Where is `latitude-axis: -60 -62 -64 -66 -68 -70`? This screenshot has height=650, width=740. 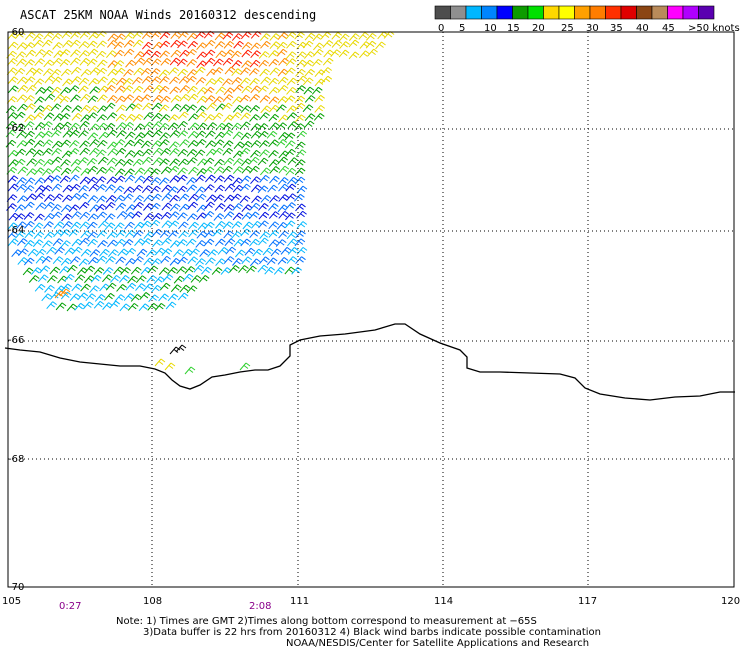 latitude-axis: -60 -62 -64 -66 -68 -70 is located at coordinates (16, 310).